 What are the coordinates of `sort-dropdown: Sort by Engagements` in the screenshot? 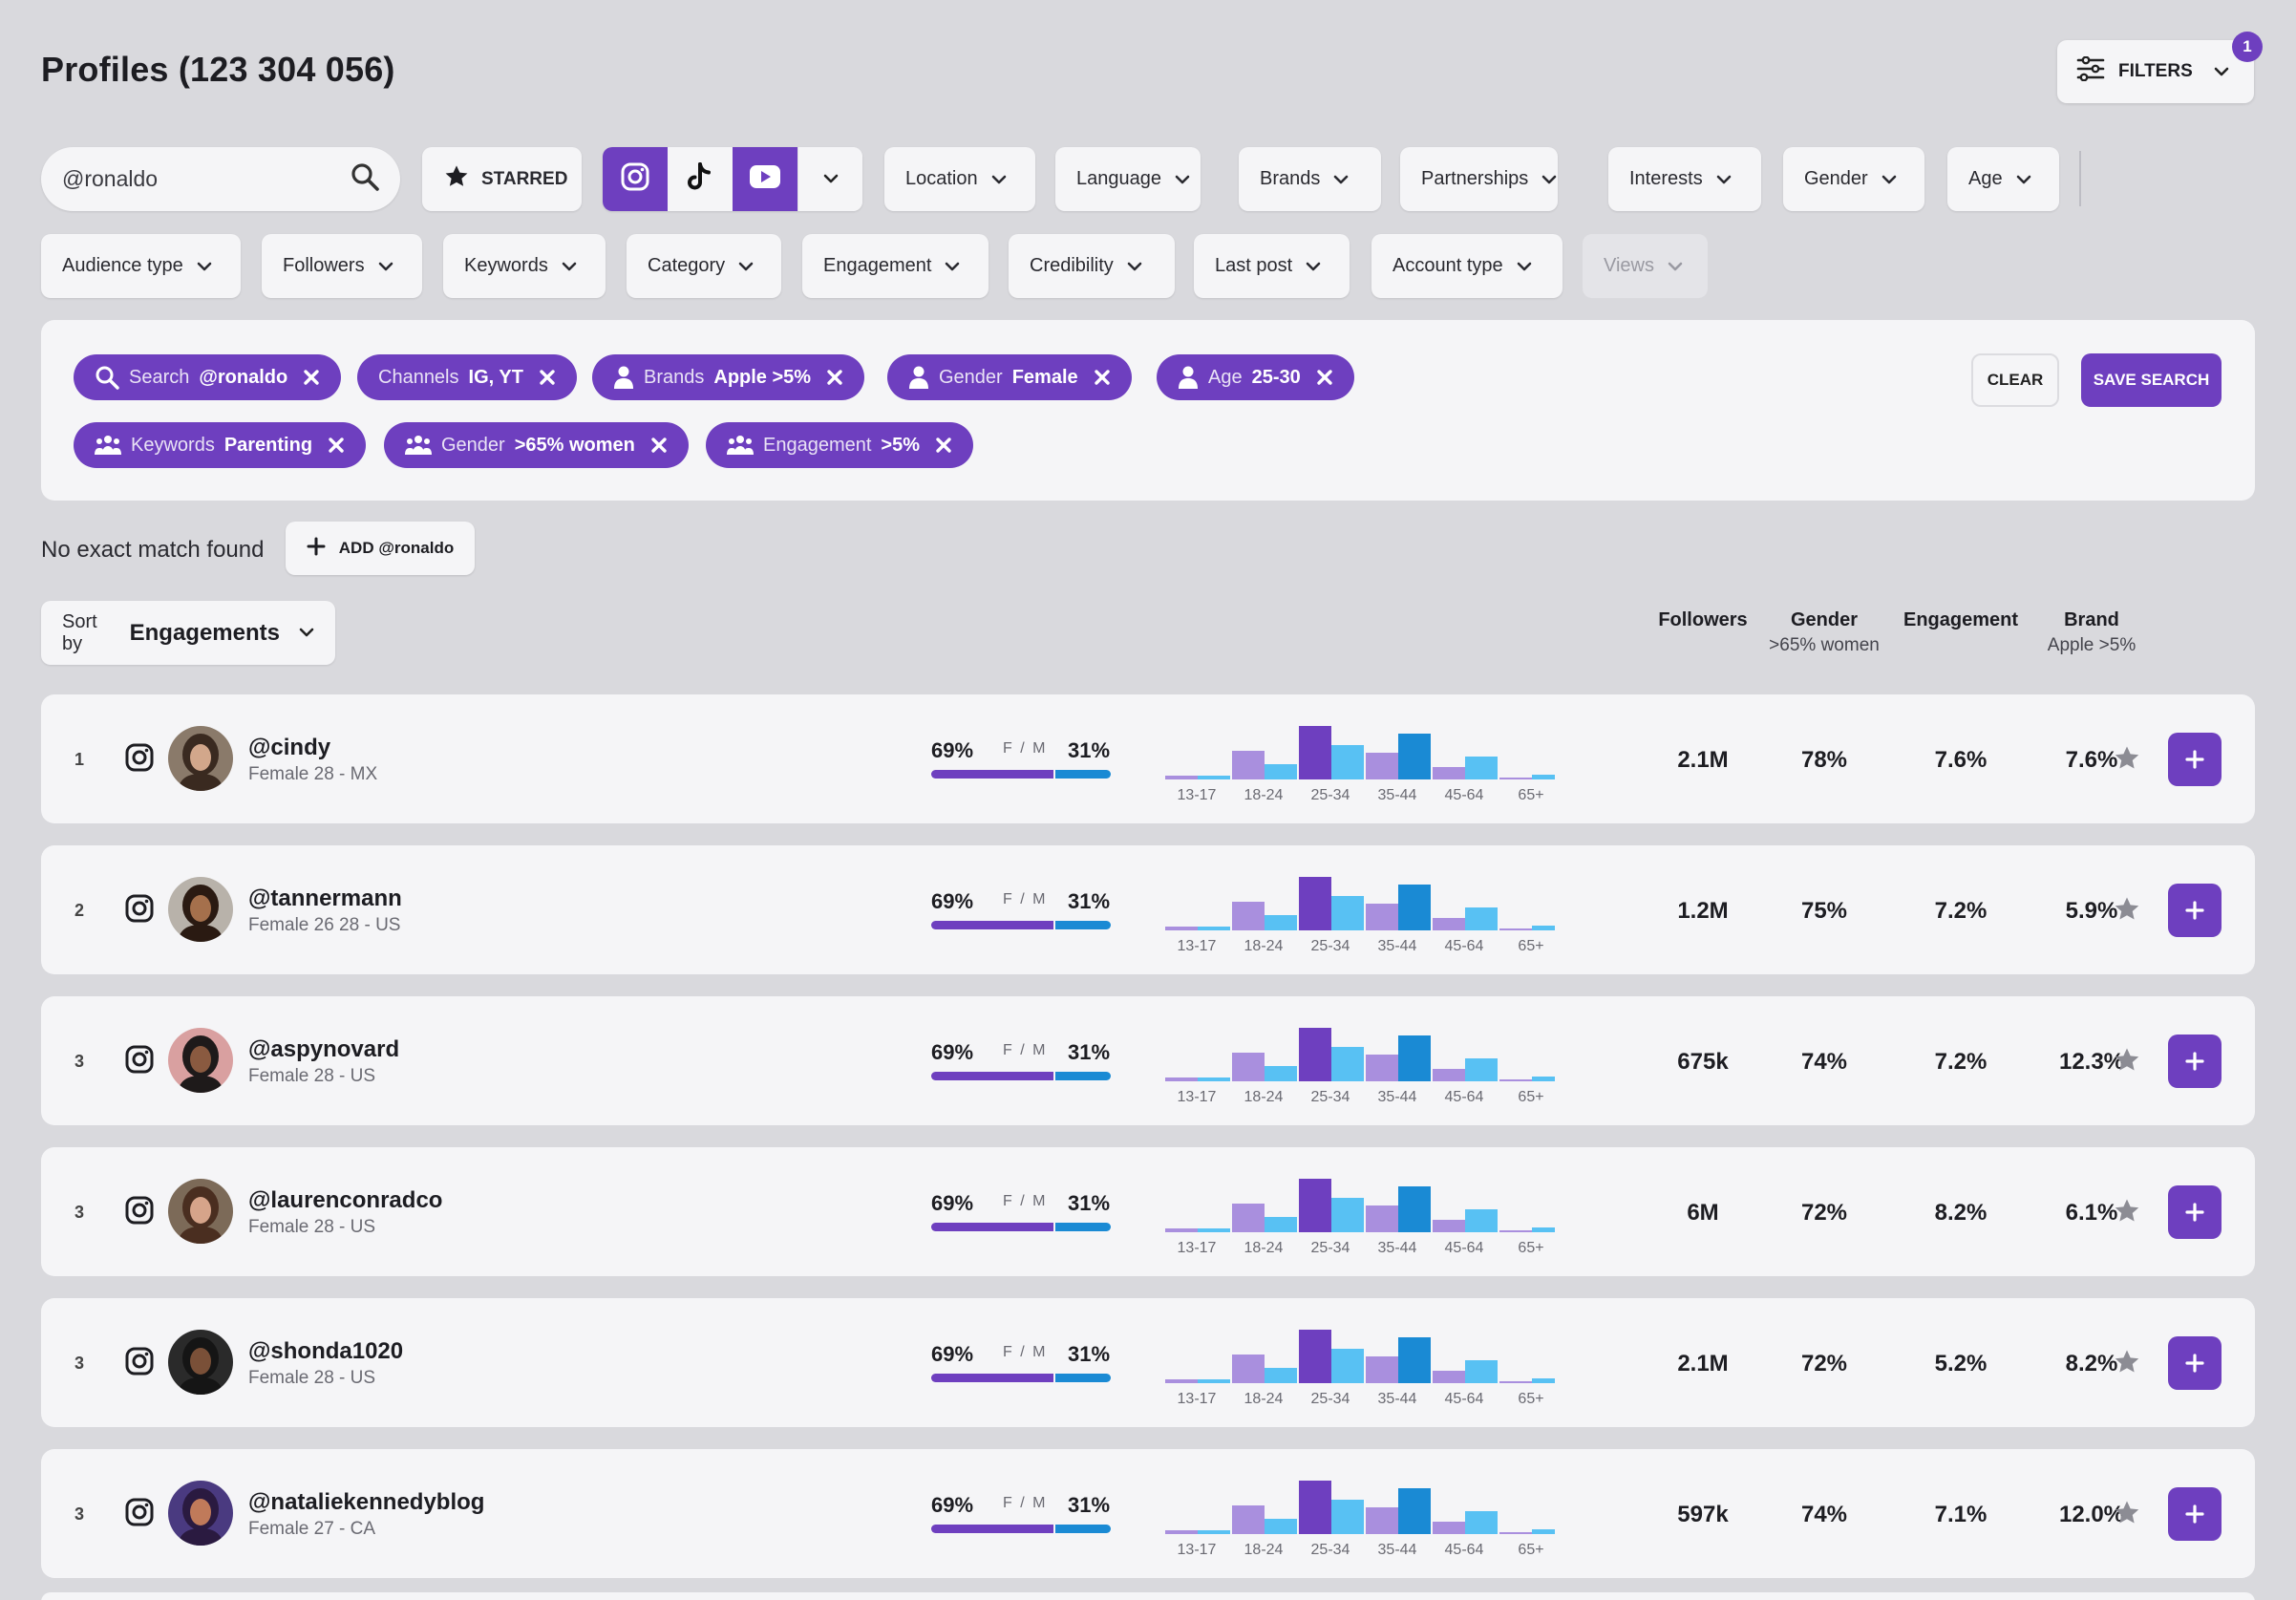 It's located at (188, 633).